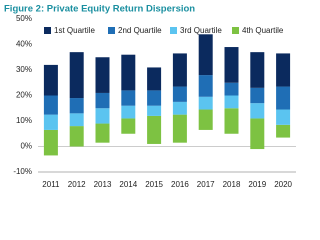 This screenshot has width=320, height=240. I want to click on y-tick-label: -10%, so click(22, 171).